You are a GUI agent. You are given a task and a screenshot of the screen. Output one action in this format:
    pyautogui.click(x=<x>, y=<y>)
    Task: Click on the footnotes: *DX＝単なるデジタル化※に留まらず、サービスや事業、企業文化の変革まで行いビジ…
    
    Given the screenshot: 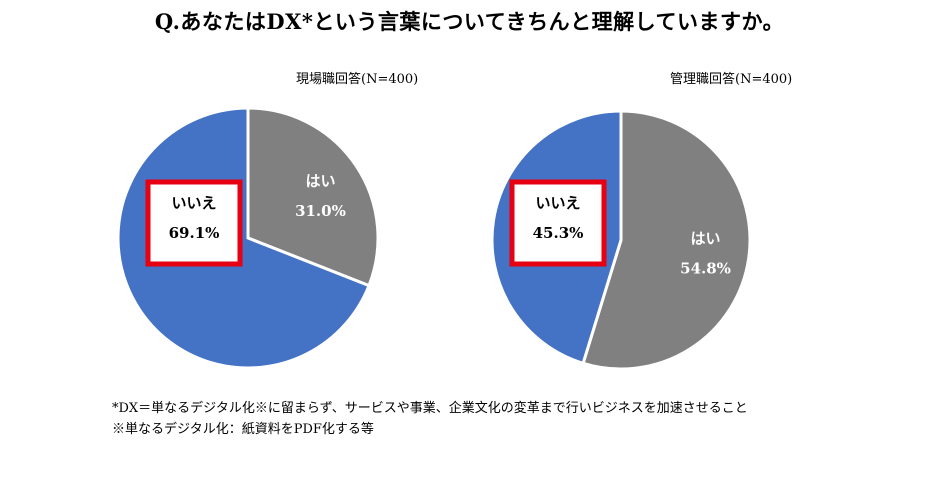 What is the action you would take?
    pyautogui.click(x=430, y=419)
    